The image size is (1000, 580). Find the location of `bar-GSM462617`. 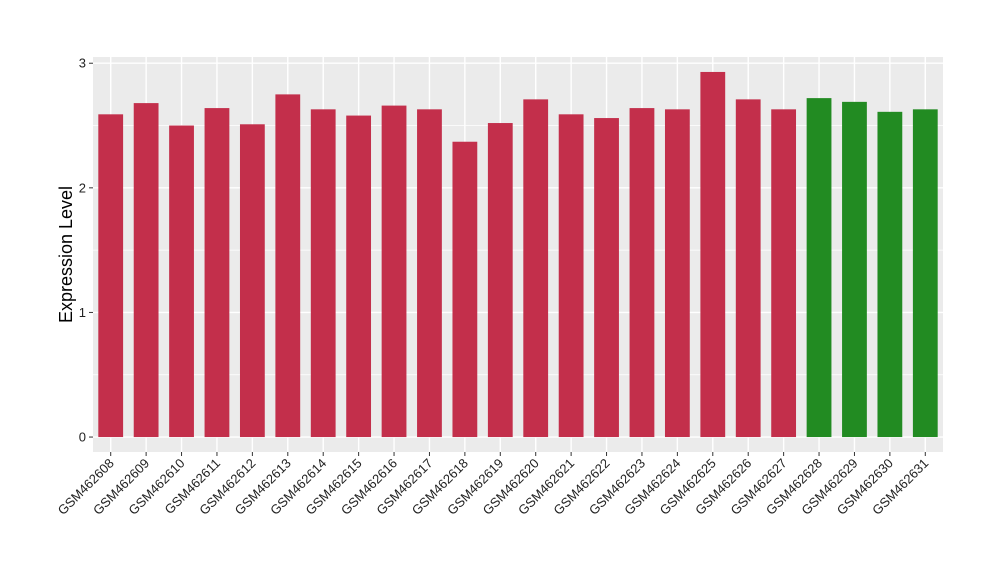

bar-GSM462617 is located at coordinates (429, 273).